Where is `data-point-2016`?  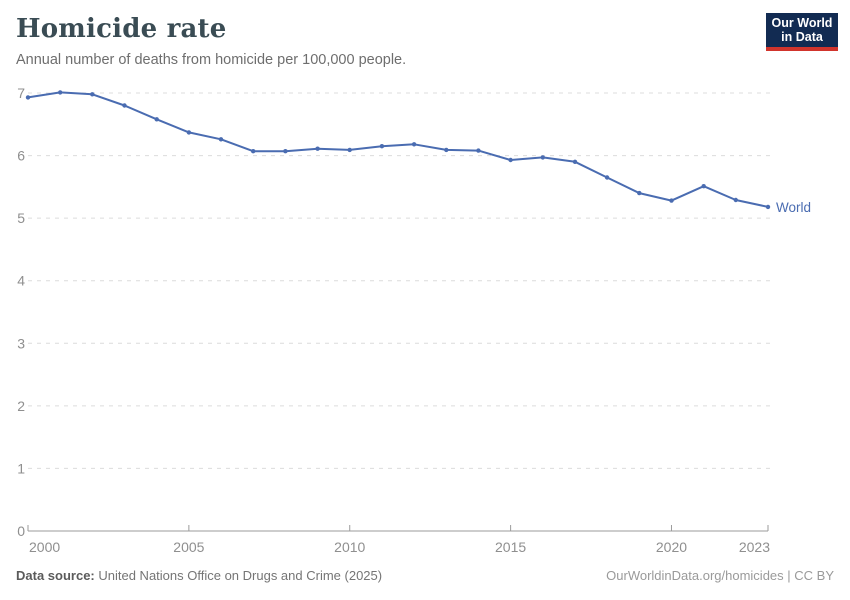
data-point-2016 is located at coordinates (542, 157).